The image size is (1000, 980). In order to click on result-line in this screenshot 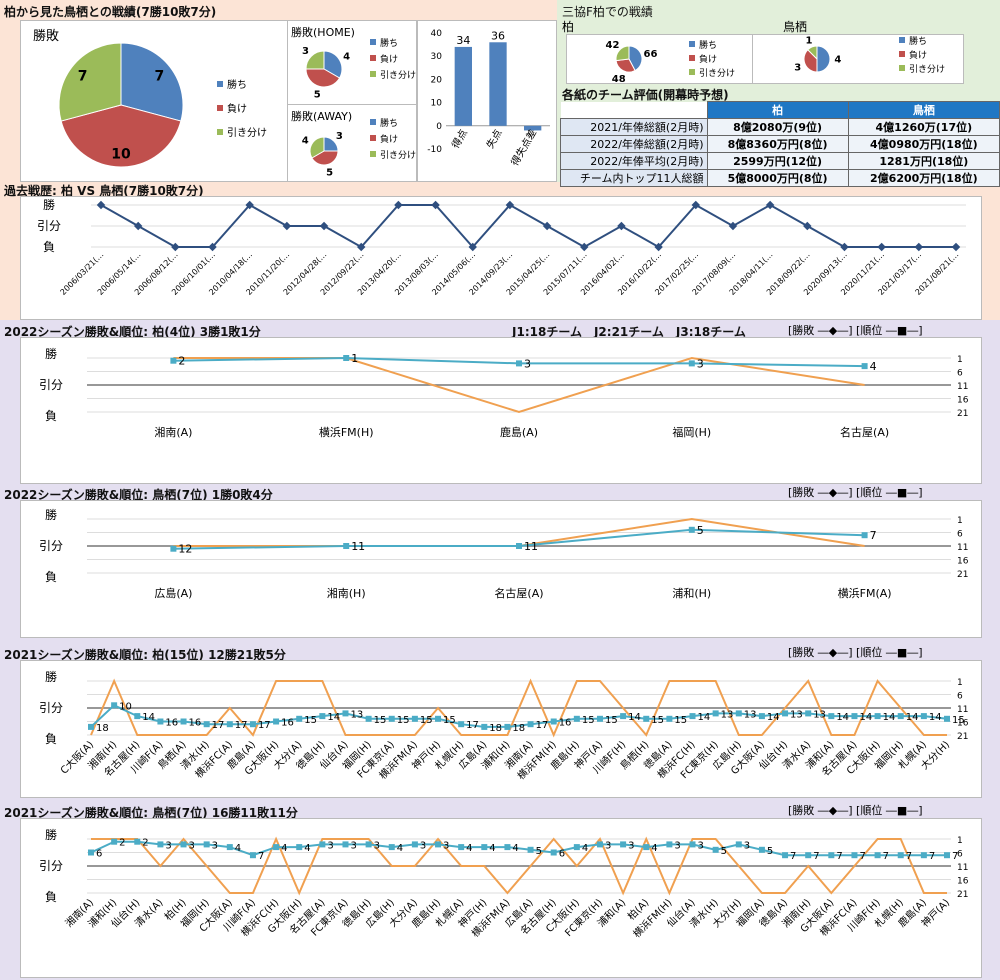, I will do `click(519, 866)`.